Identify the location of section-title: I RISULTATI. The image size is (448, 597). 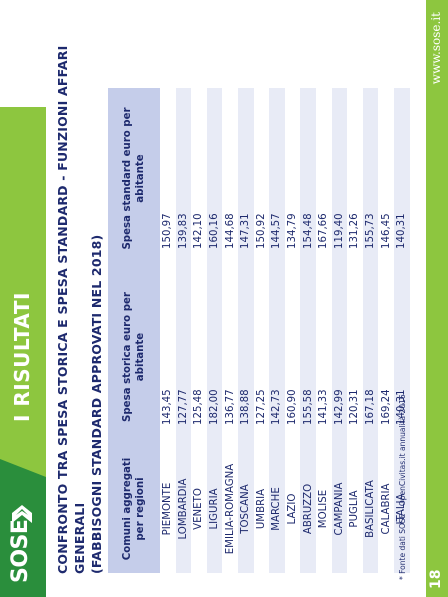
(22, 357).